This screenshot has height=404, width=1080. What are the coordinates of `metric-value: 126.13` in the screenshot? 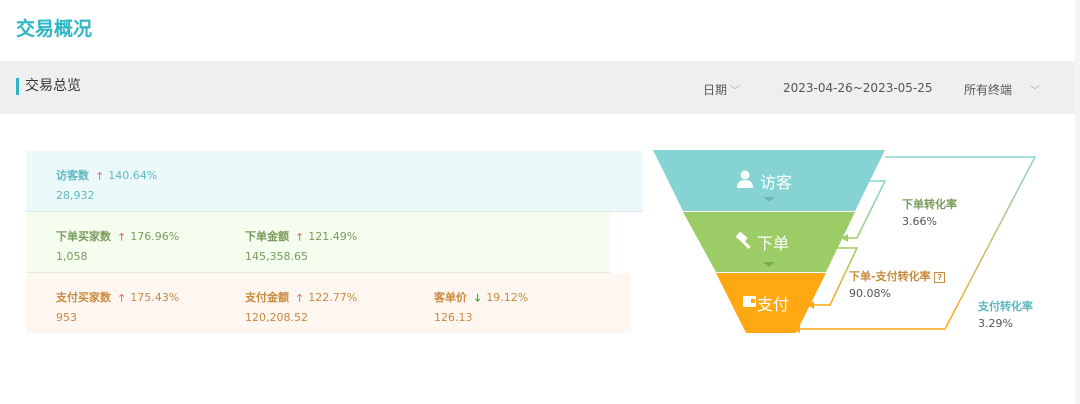 It's located at (453, 317).